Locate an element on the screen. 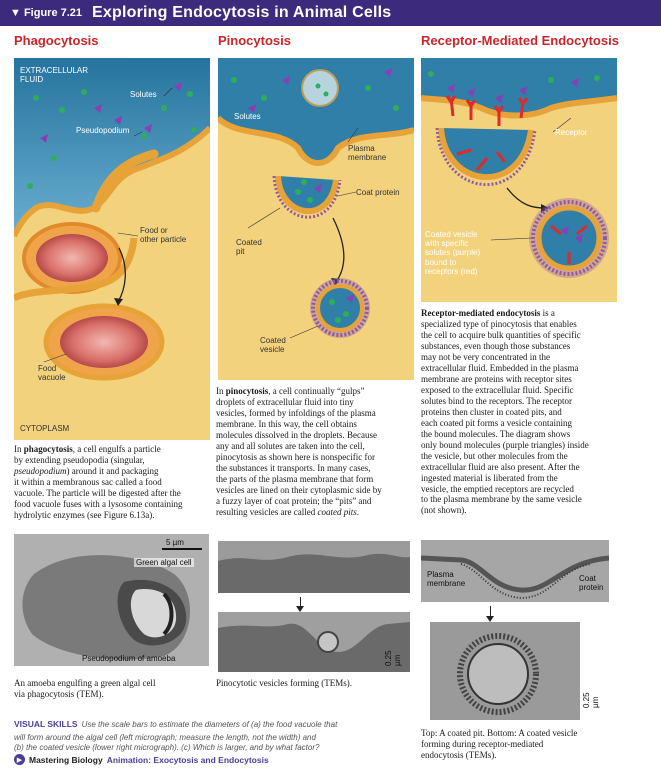  pino-arrow-line is located at coordinates (300, 603).